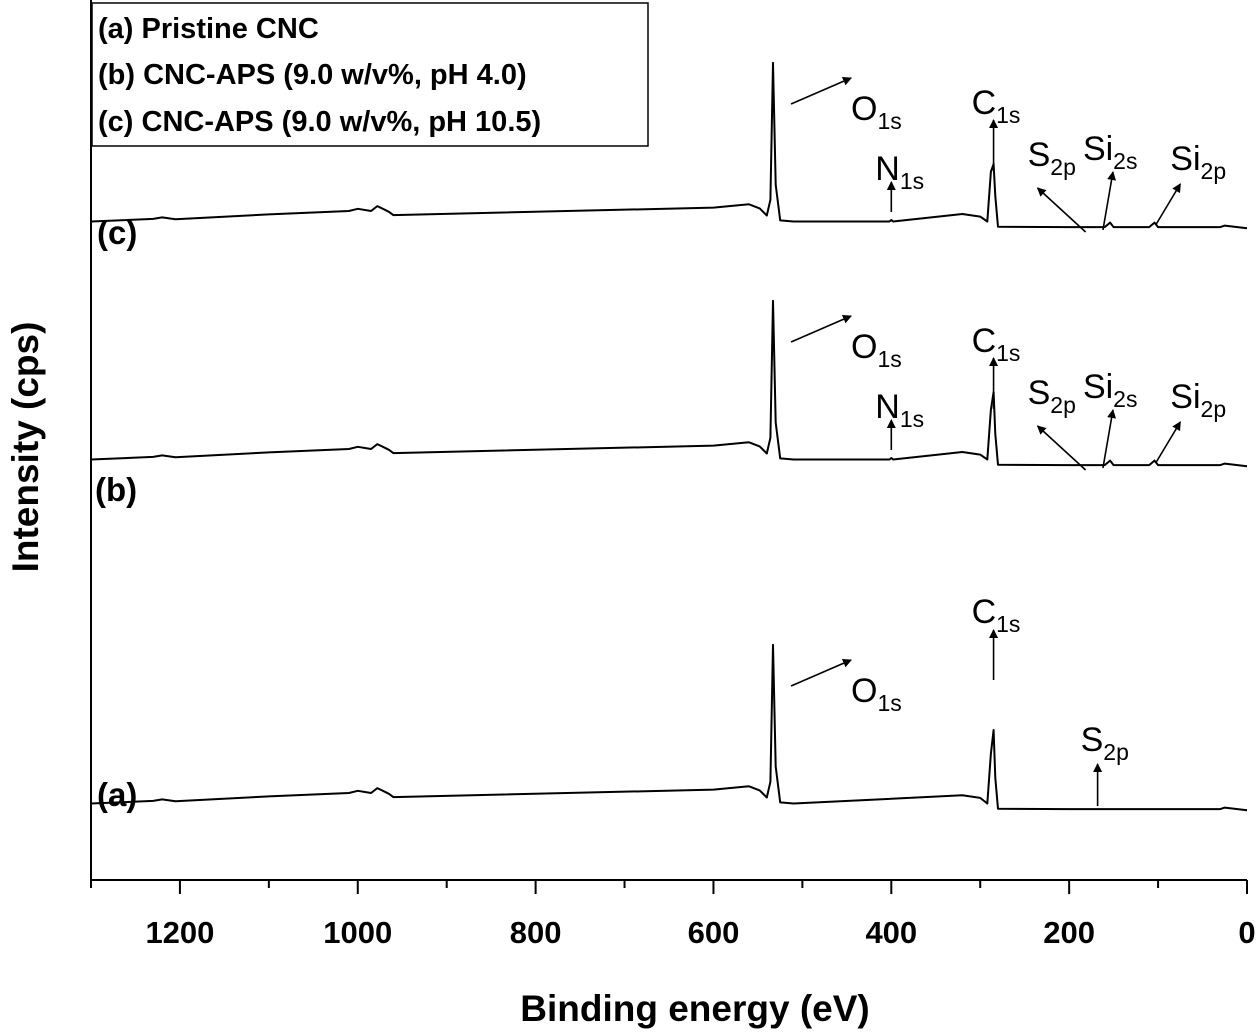 The width and height of the screenshot is (1260, 1033). Describe the element at coordinates (319, 122) in the screenshot. I see `legend-entry-c: (c) CNC-APS (9.0 w/v%, pH 10.5)` at that location.